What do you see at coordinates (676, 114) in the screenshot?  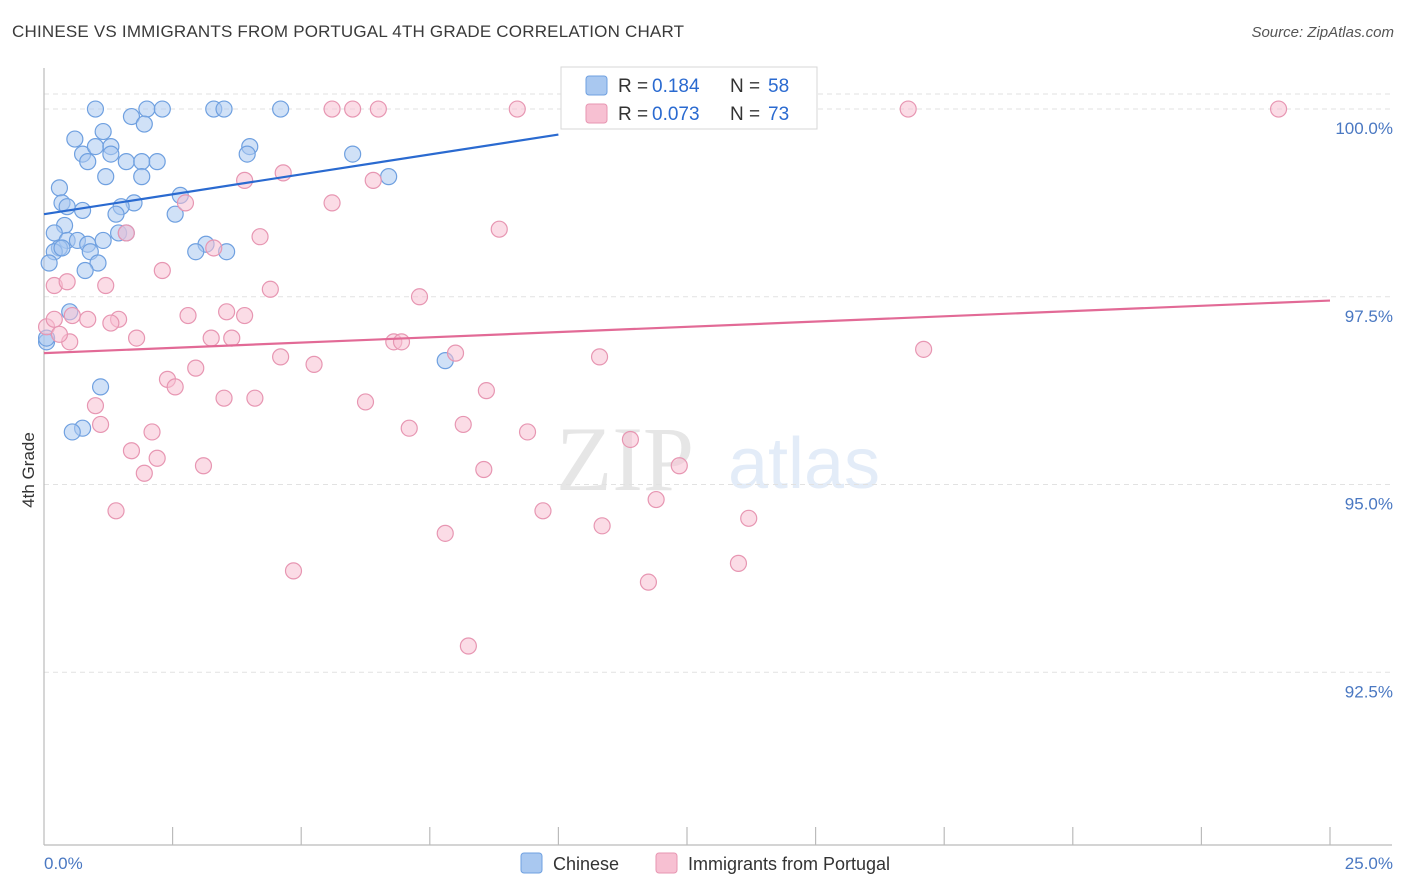 I see `legend-r-value-2: 0.073` at bounding box center [676, 114].